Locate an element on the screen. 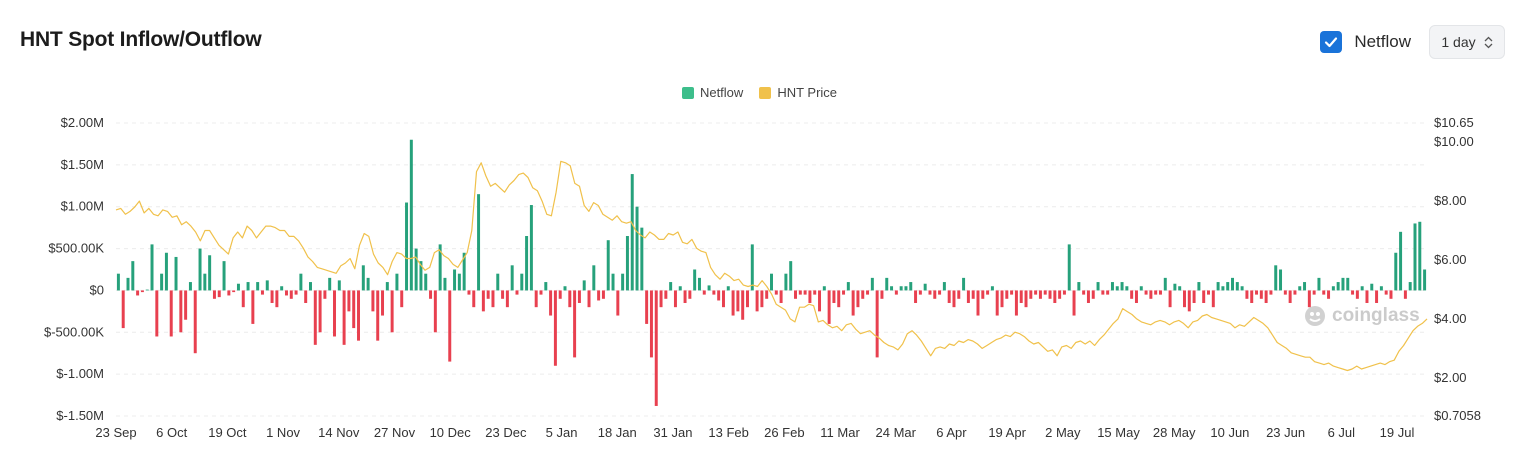 This screenshot has width=1519, height=472. left-tick-label: $2.00M is located at coordinates (82, 122).